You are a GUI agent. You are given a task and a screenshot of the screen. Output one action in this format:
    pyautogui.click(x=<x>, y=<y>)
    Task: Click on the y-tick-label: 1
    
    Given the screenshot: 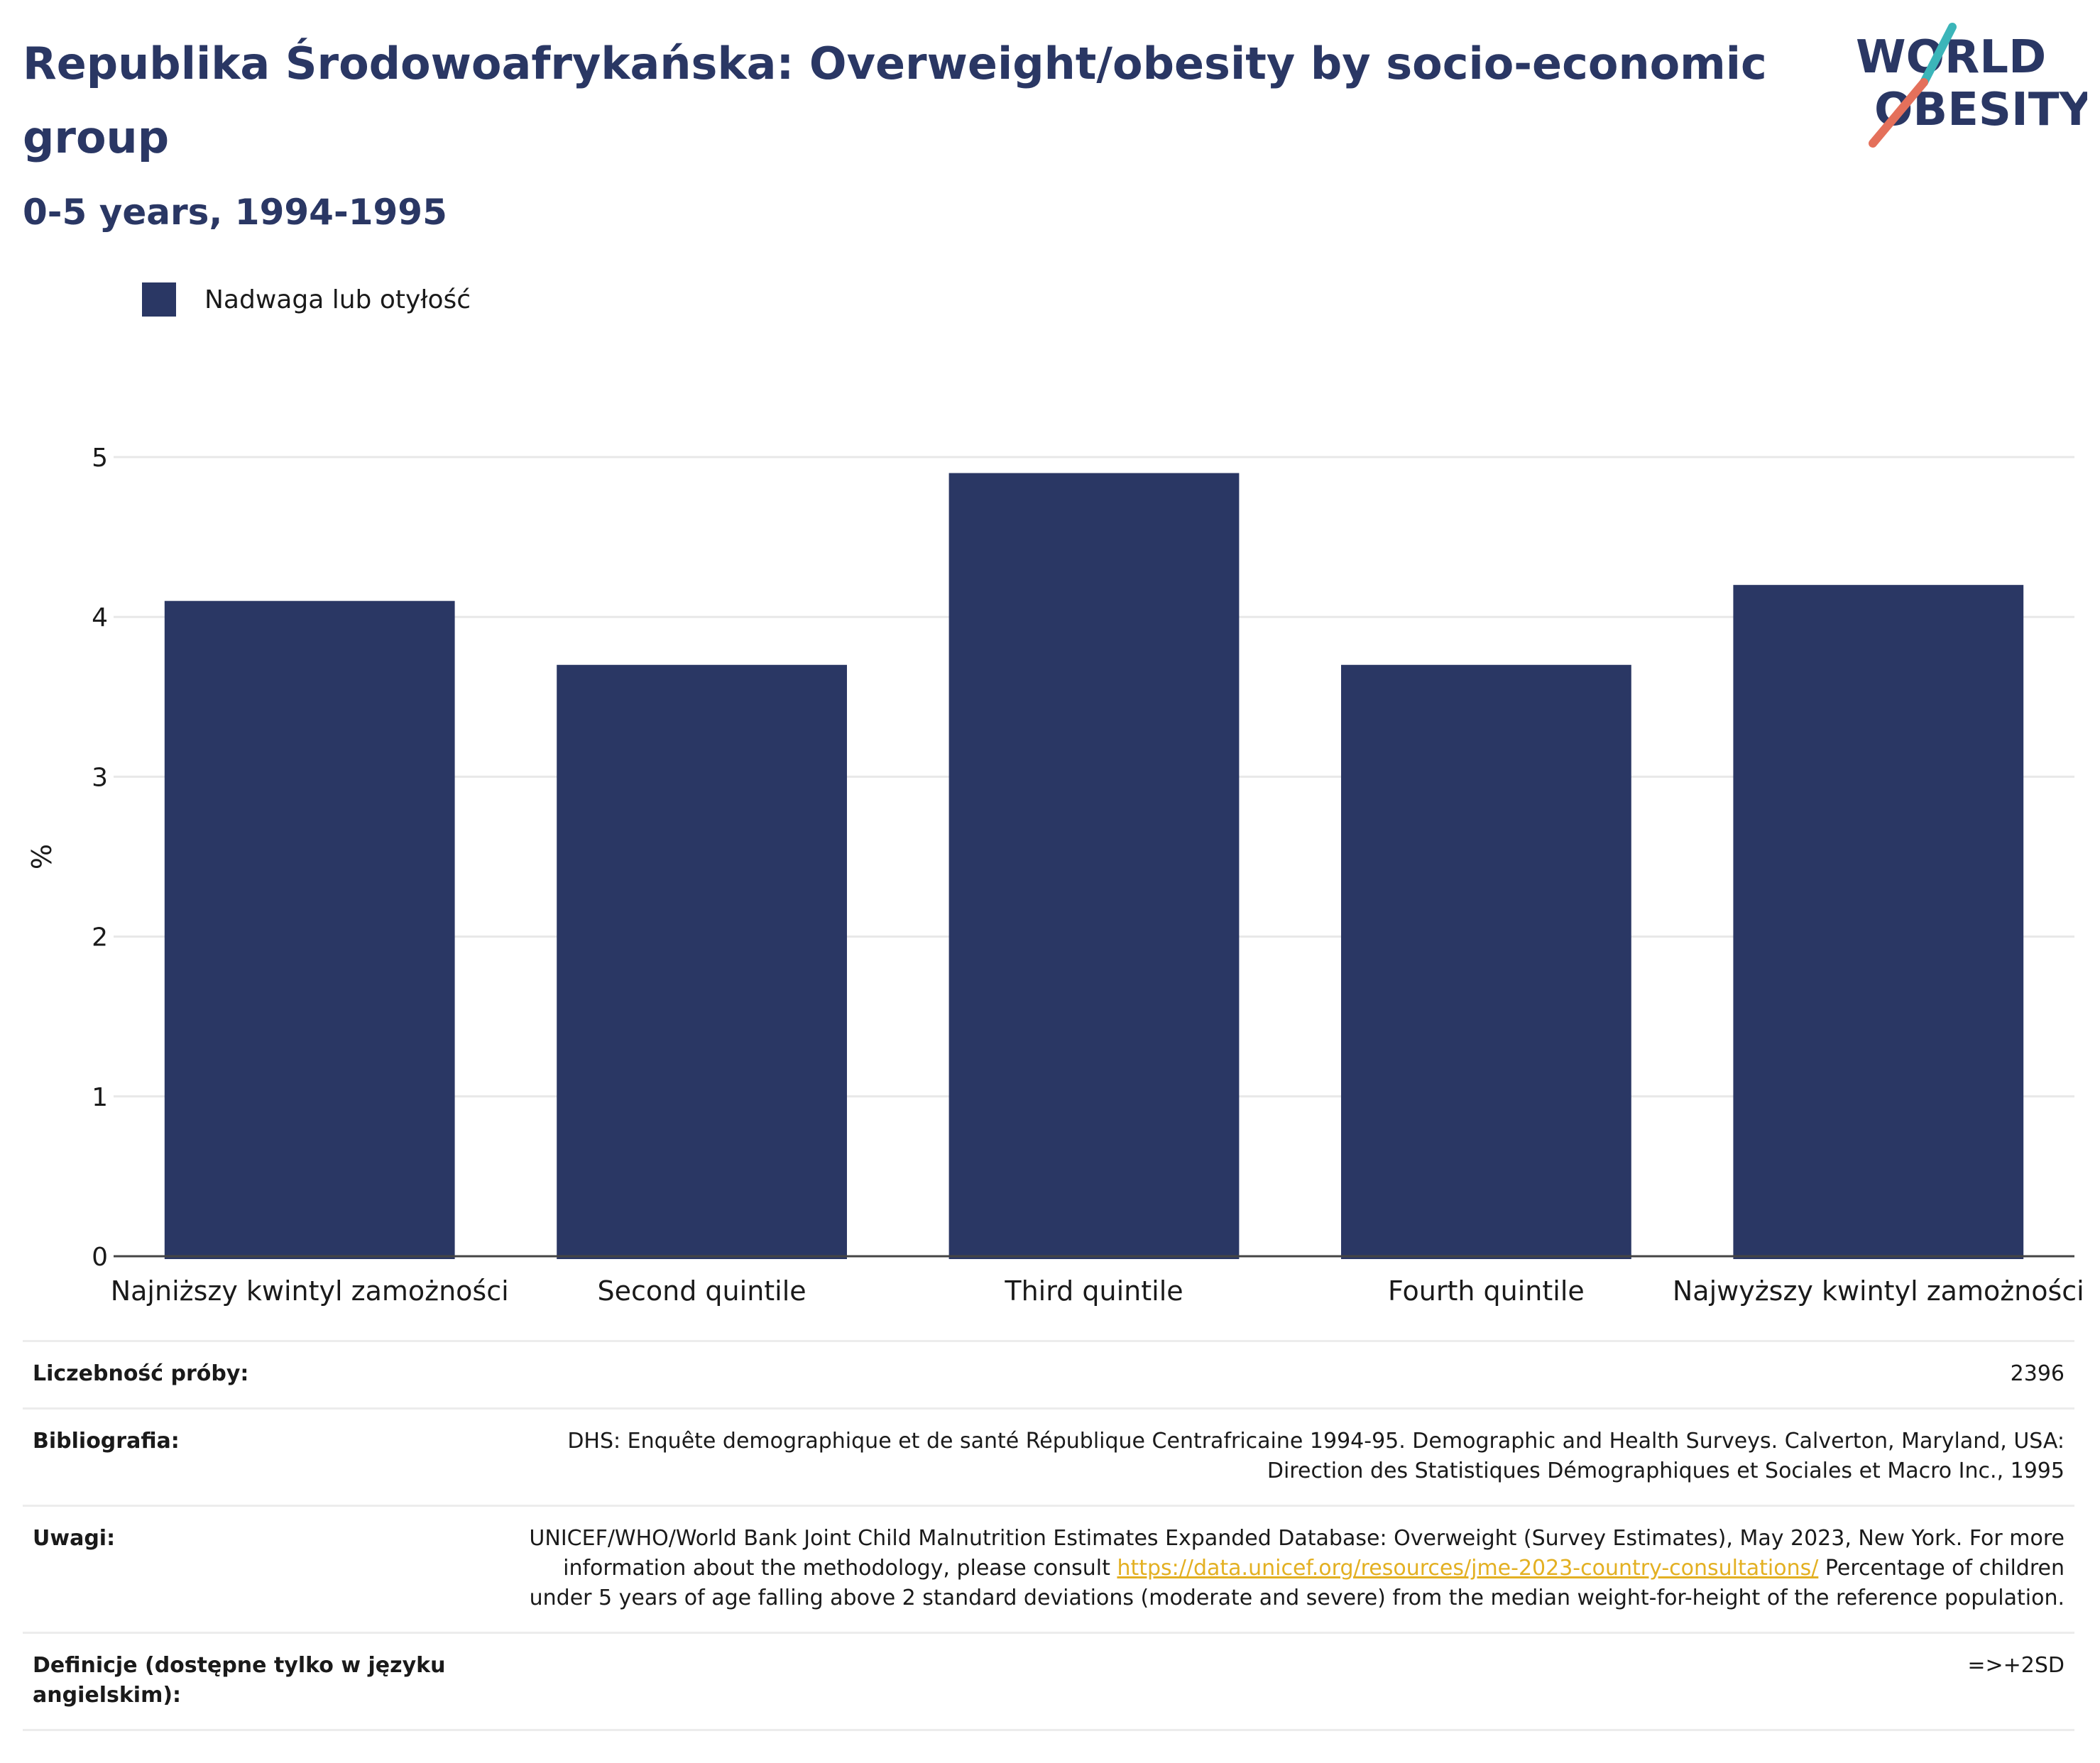 What is the action you would take?
    pyautogui.click(x=100, y=1097)
    